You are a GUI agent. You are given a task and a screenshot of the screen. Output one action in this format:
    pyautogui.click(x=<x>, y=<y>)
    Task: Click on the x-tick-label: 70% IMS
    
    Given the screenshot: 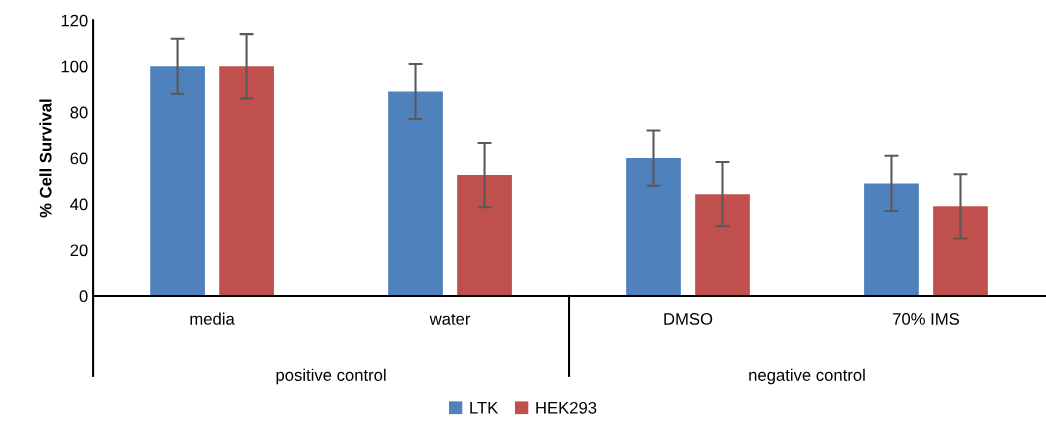 What is the action you would take?
    pyautogui.click(x=926, y=319)
    